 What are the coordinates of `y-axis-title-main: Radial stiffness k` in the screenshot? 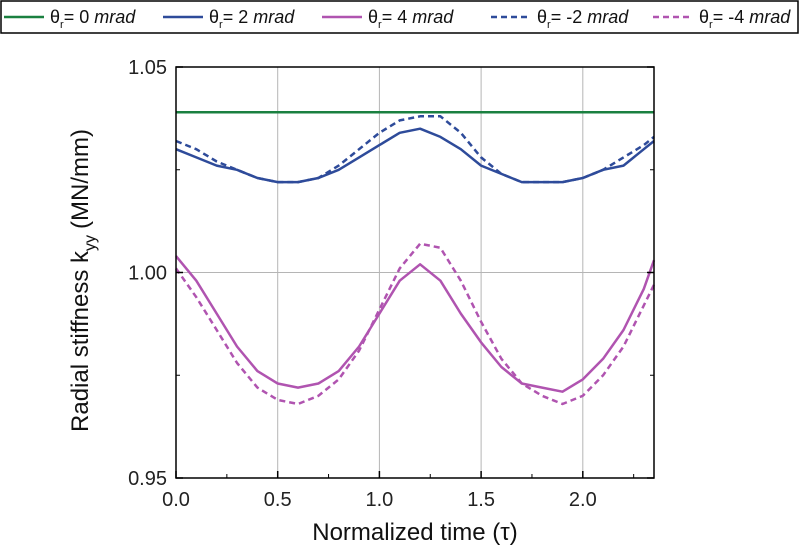 It's located at (80, 341).